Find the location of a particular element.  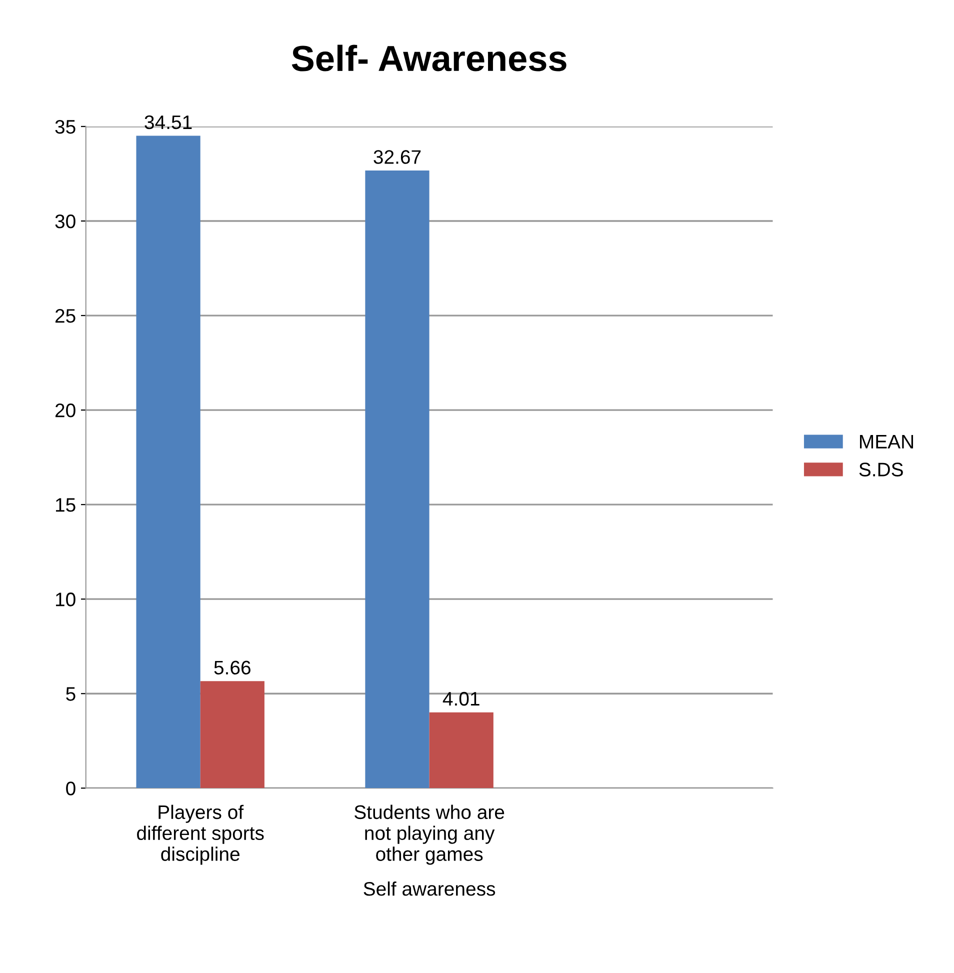

y-tick-label: 20 is located at coordinates (65, 411).